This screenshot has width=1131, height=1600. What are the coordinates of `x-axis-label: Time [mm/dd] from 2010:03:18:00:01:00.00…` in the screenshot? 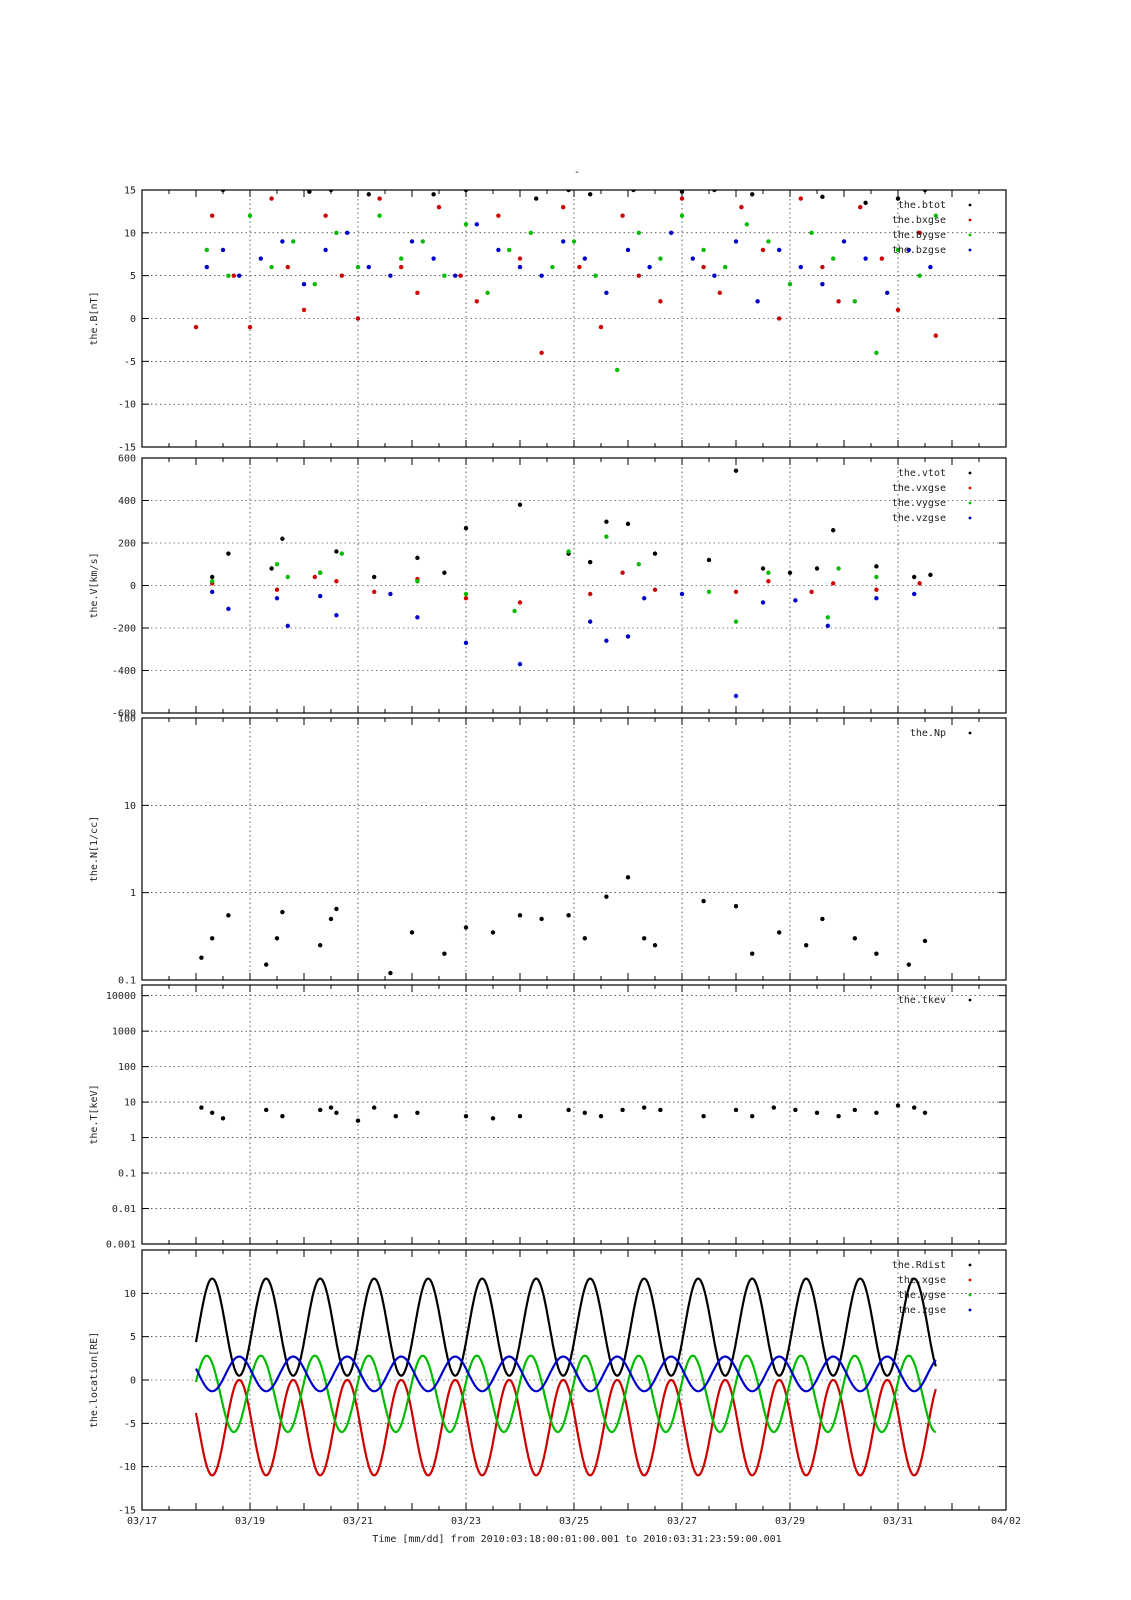 It's located at (576, 1539).